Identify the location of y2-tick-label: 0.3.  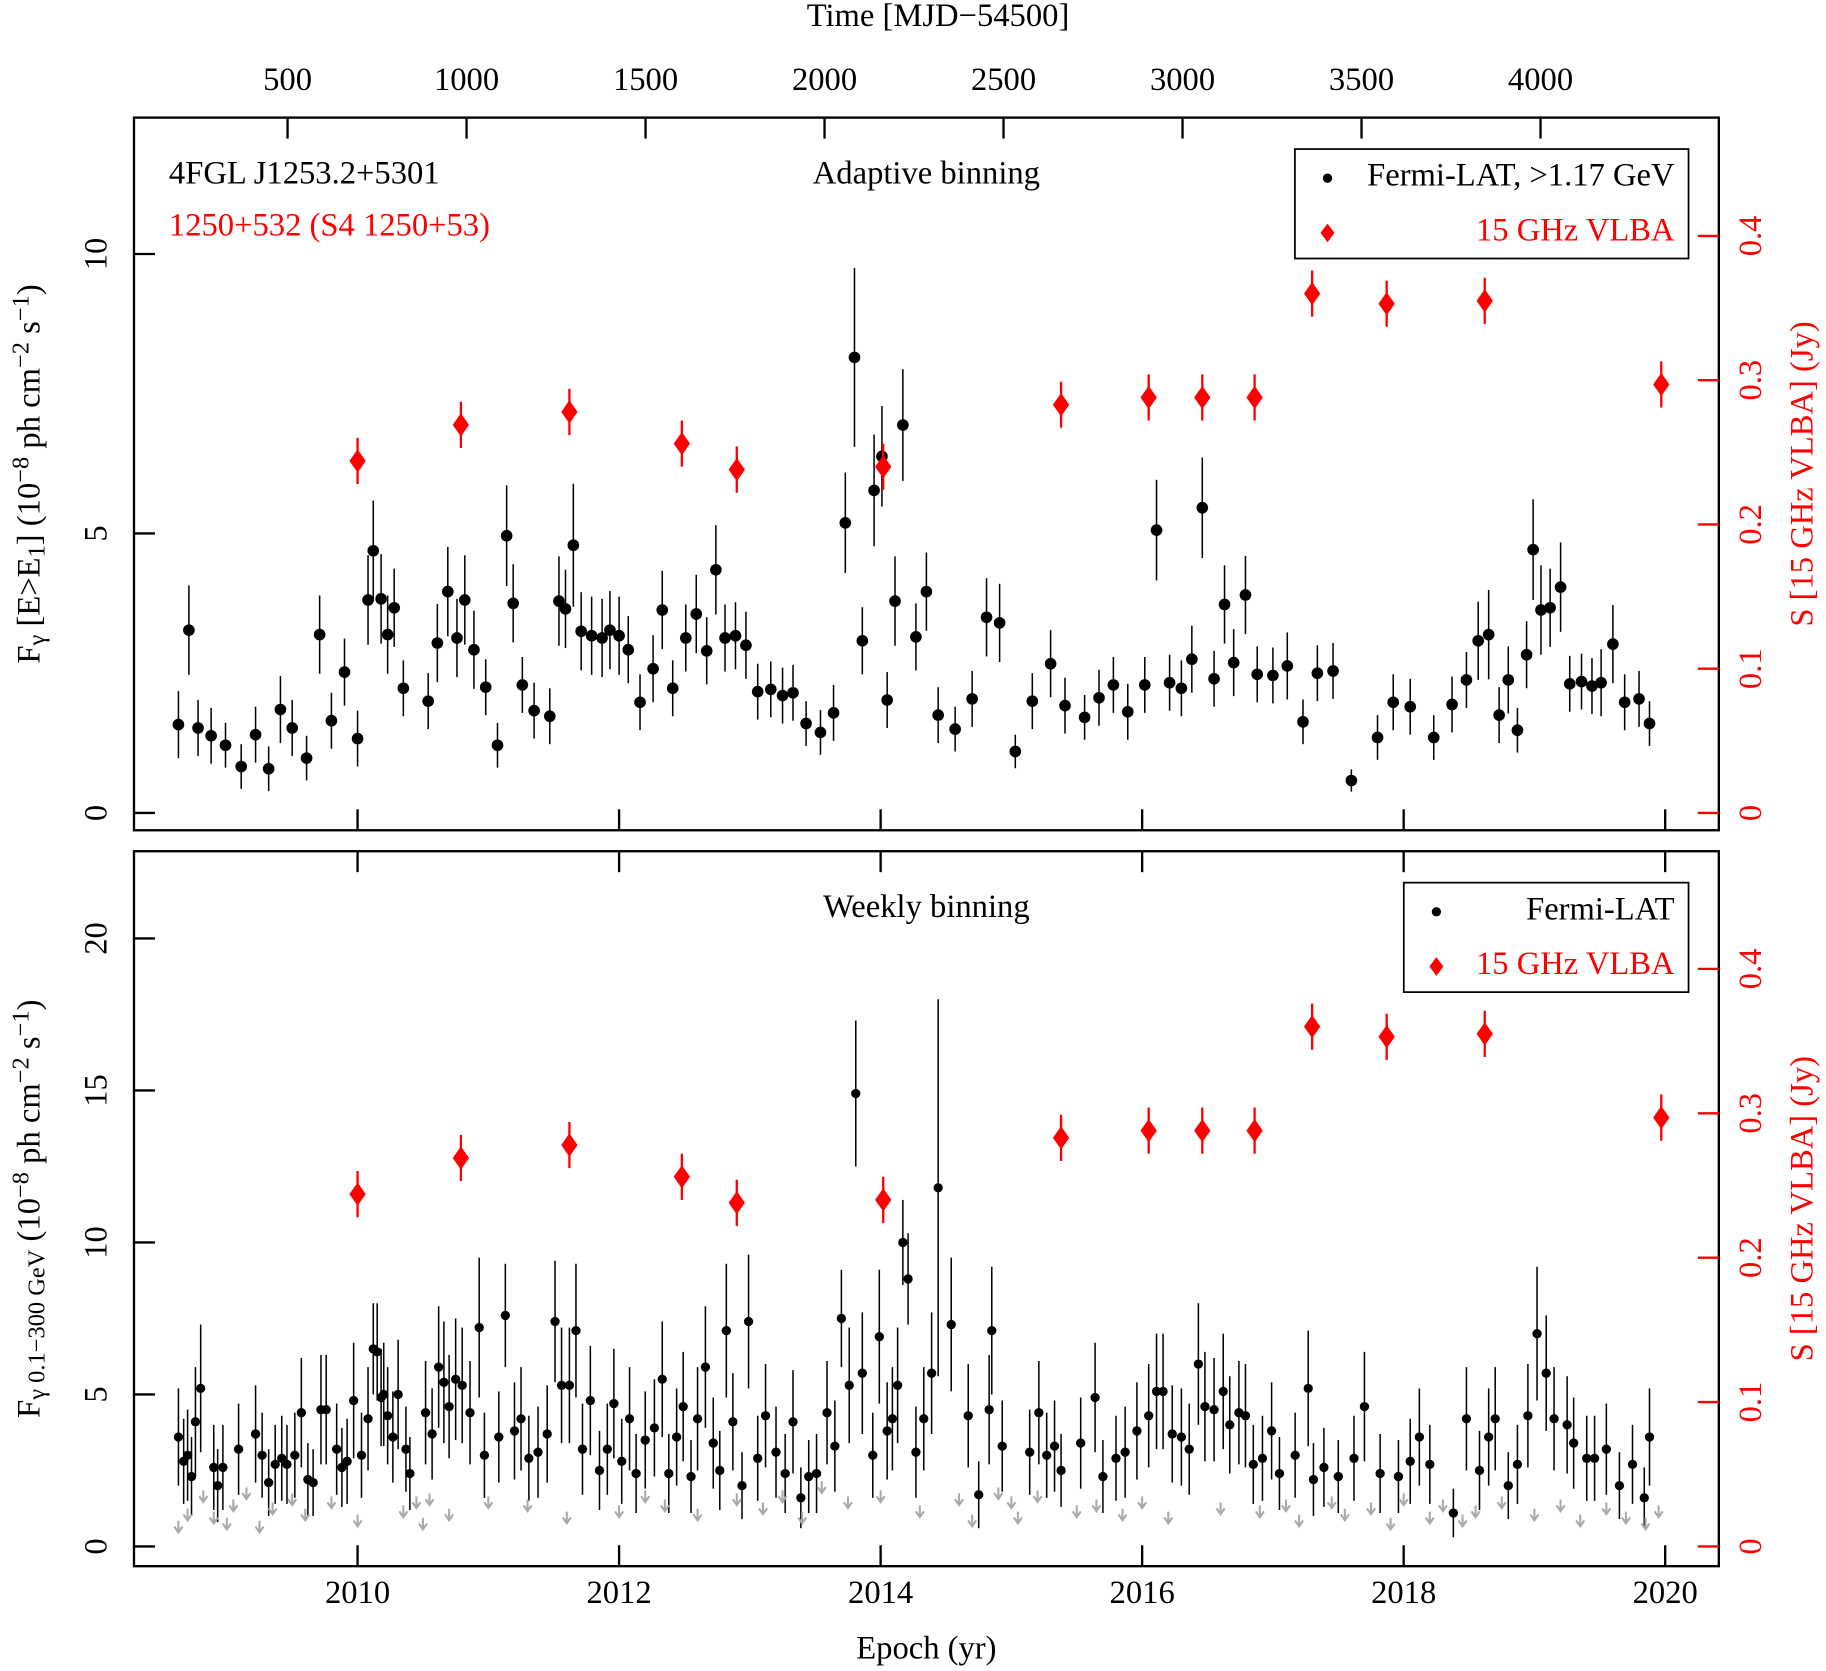
(1751, 1113).